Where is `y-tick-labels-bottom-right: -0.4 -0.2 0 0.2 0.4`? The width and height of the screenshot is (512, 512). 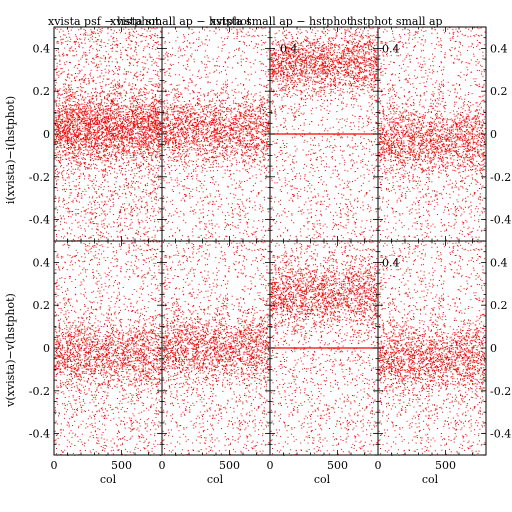 y-tick-labels-bottom-right: -0.4 -0.2 0 0.2 0.4 is located at coordinates (500, 348).